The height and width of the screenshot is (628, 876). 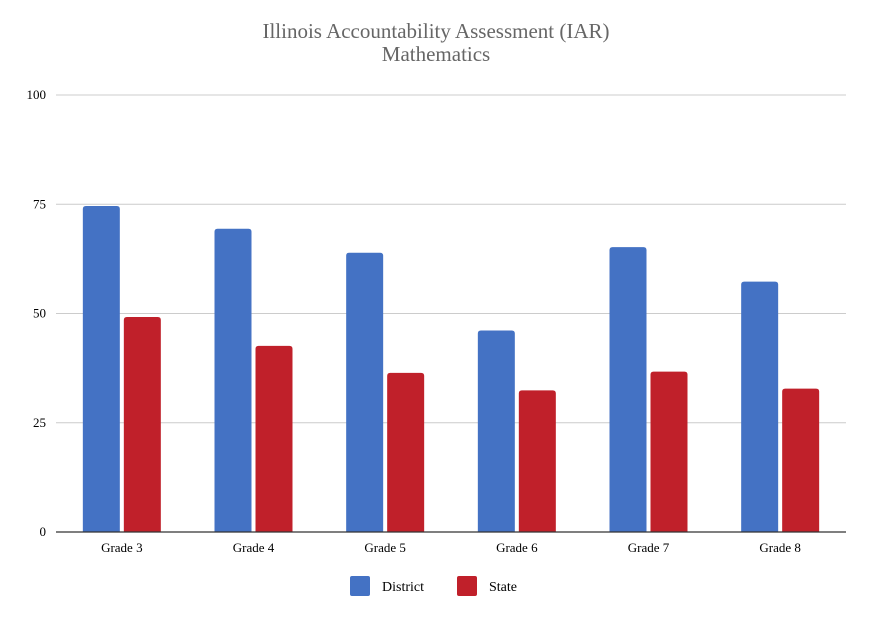 I want to click on legend-label-district: District, so click(x=403, y=587).